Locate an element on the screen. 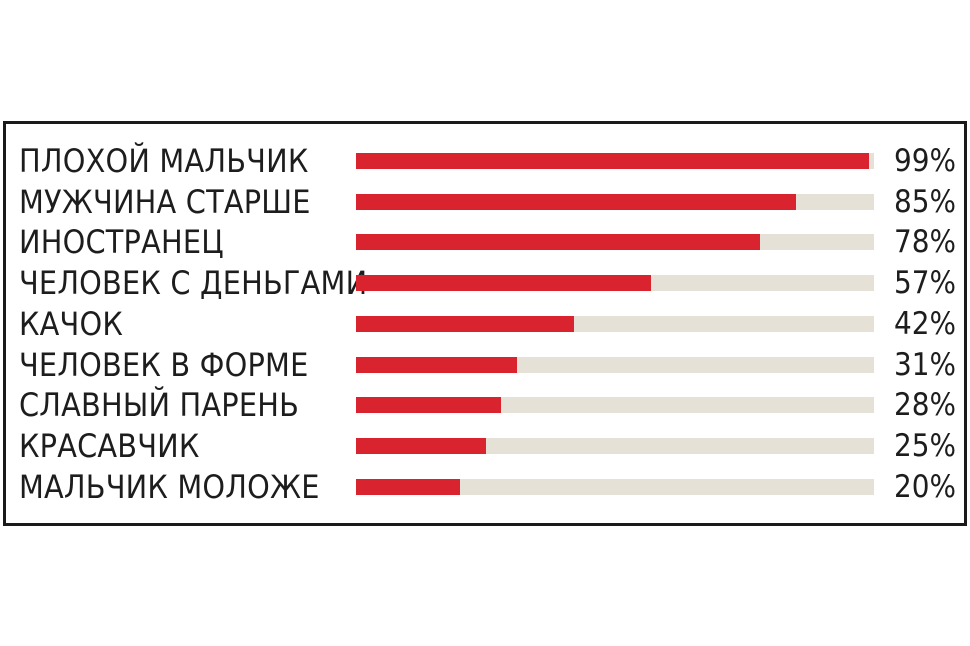 The width and height of the screenshot is (970, 646). chart-row: СЛАВНЫЙ ПАРЕНЬ 28% is located at coordinates (485, 405).